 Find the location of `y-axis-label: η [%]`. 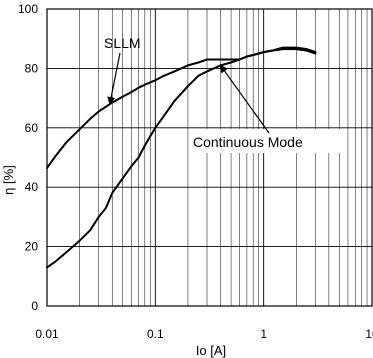

y-axis-label: η [%] is located at coordinates (8, 180).